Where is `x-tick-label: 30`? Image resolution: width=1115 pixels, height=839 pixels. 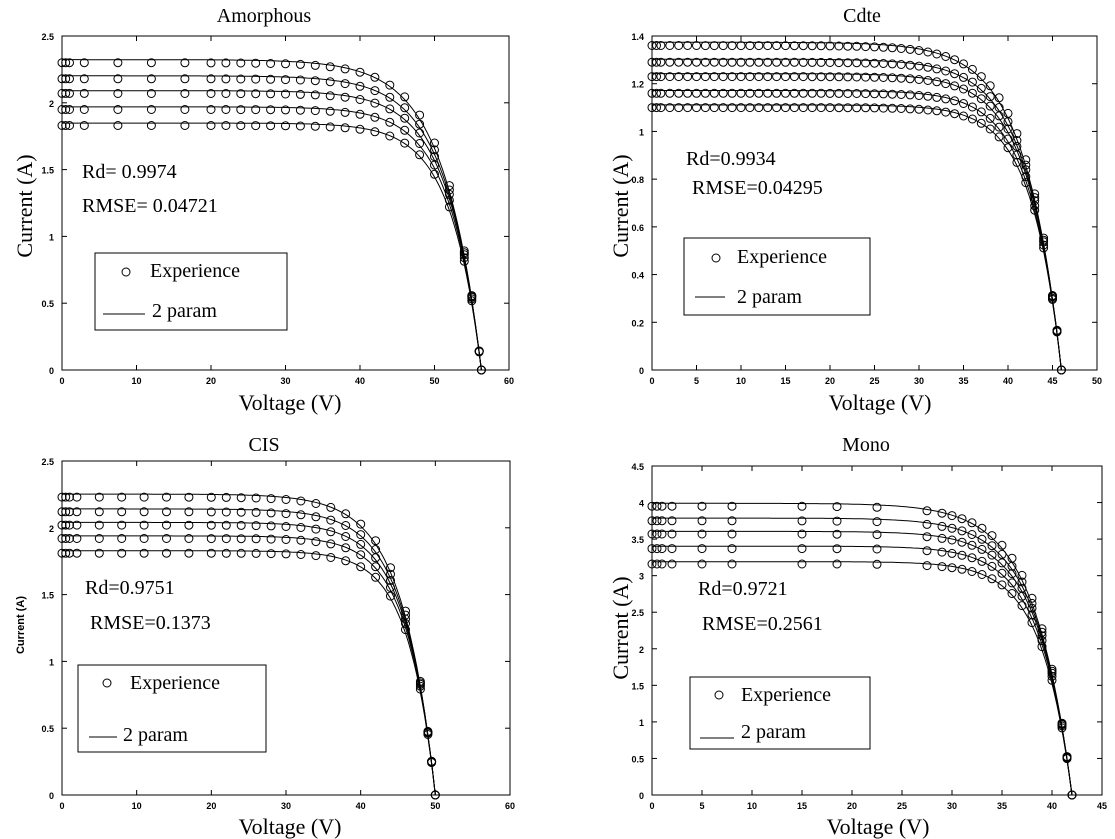 x-tick-label: 30 is located at coordinates (952, 806).